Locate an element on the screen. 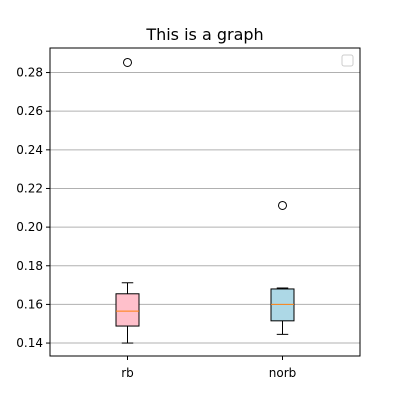  y-tick-label: 0.28 is located at coordinates (29, 73).